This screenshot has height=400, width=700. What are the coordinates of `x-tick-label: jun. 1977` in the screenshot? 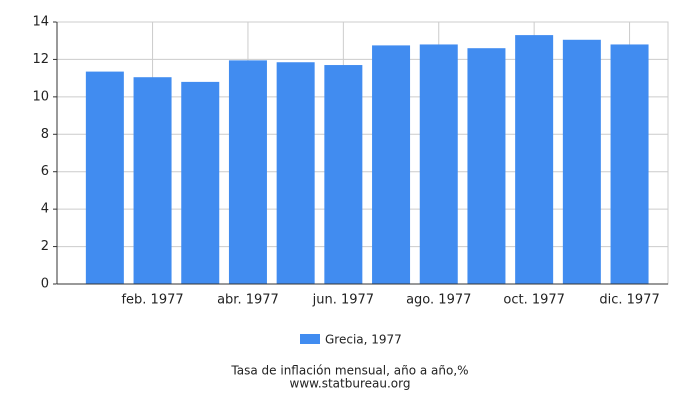 It's located at (343, 300).